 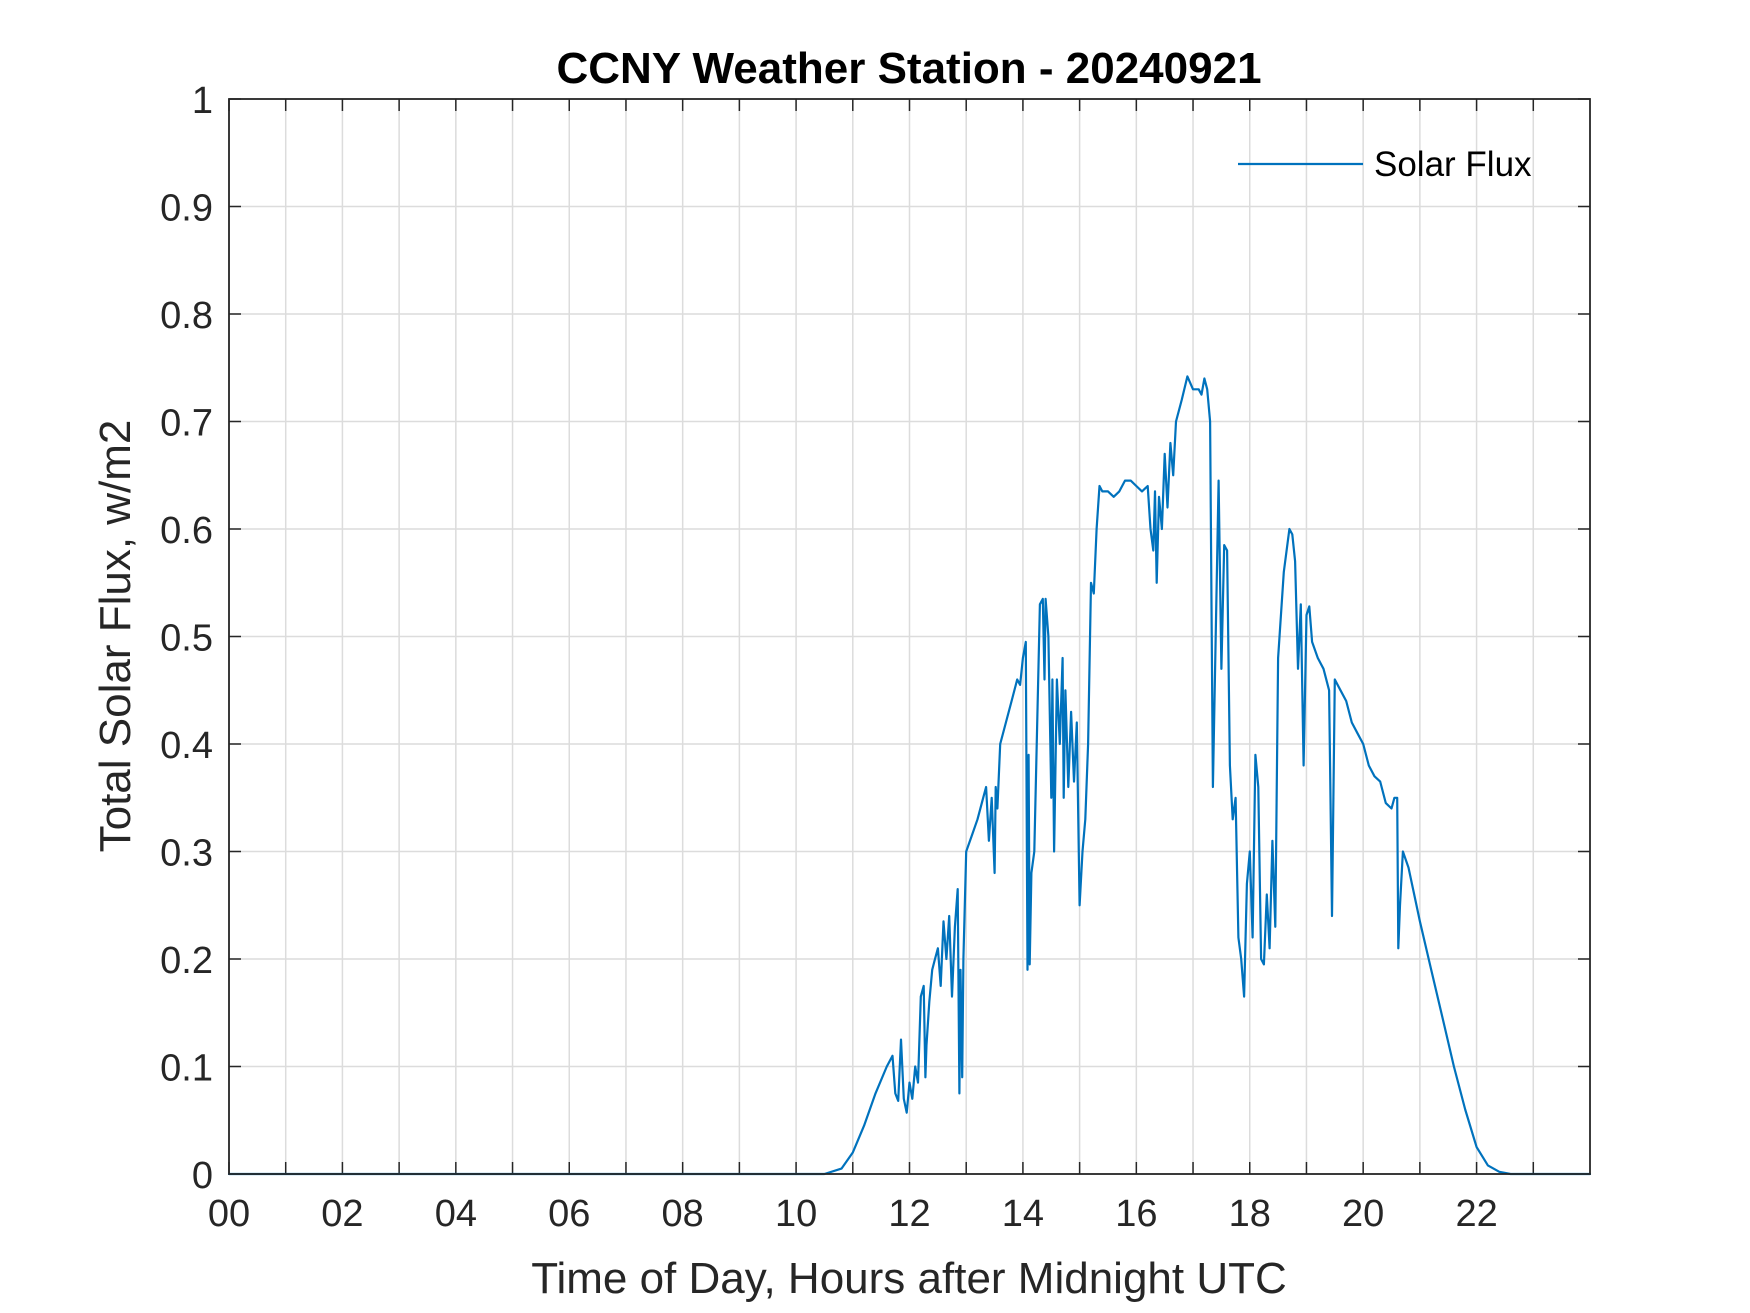 What do you see at coordinates (186, 961) in the screenshot?
I see `y-tick-label: 0.2` at bounding box center [186, 961].